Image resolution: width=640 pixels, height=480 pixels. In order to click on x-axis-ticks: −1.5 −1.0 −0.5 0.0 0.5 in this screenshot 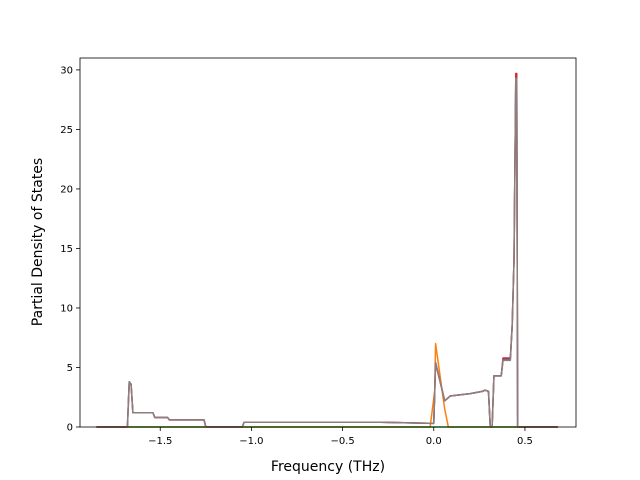, I will do `click(340, 437)`.